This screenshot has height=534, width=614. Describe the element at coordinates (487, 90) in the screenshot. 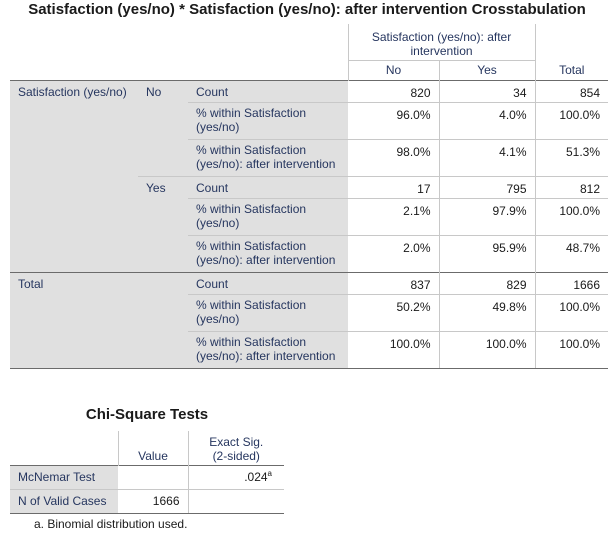

I see `cell-value: 34` at that location.